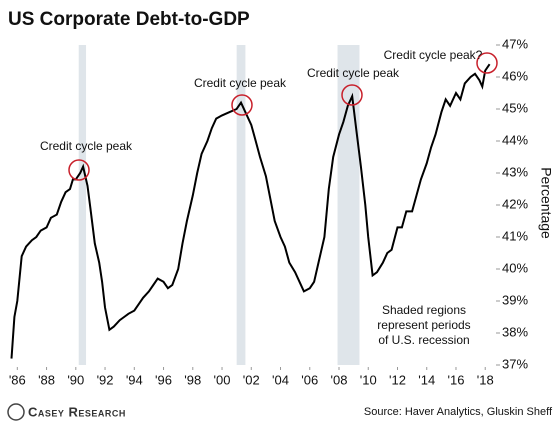  Describe the element at coordinates (105, 379) in the screenshot. I see `x-tick-label: '92` at that location.